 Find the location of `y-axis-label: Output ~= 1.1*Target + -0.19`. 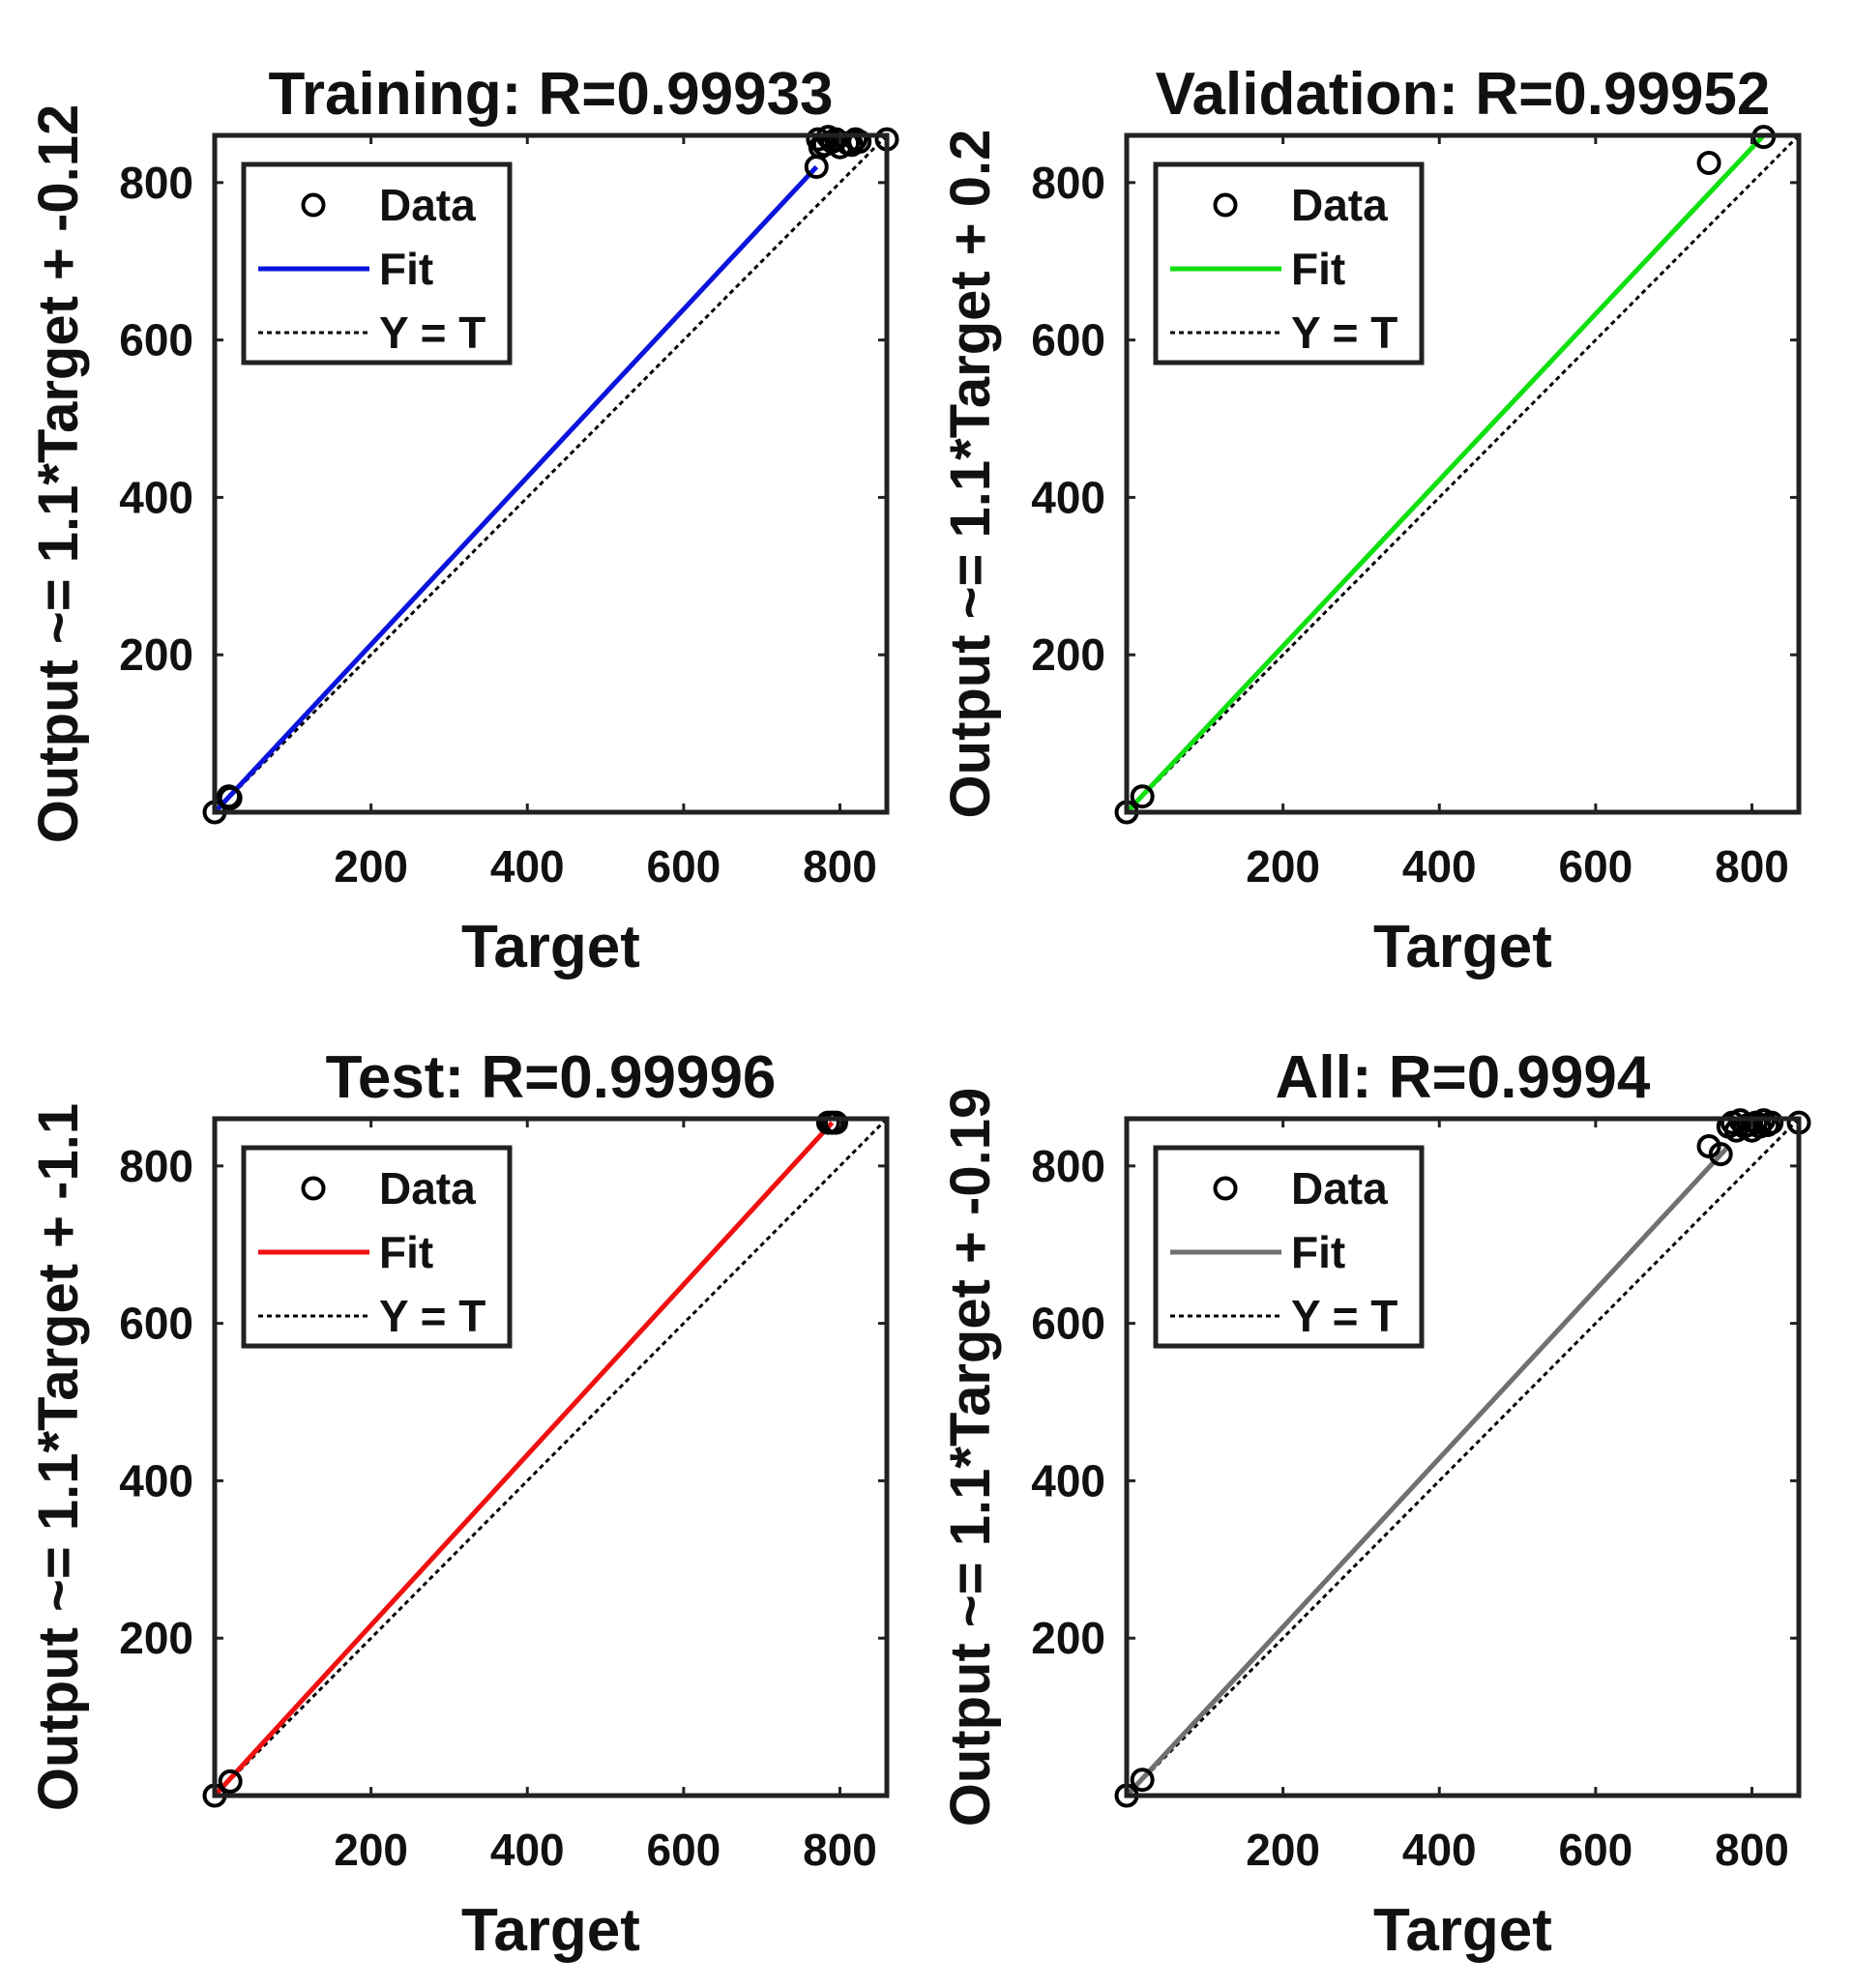

y-axis-label: Output ~= 1.1*Target + -0.19 is located at coordinates (970, 1457).